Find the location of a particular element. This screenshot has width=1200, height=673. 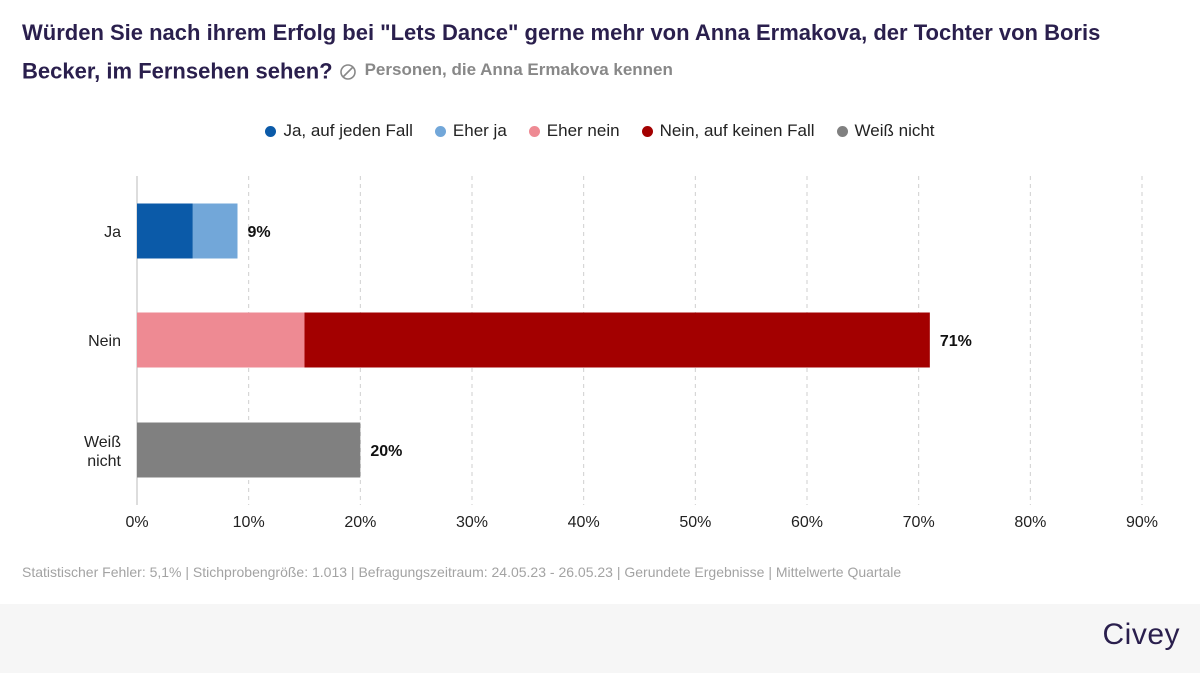

x-tick-label: 0% is located at coordinates (136, 522).